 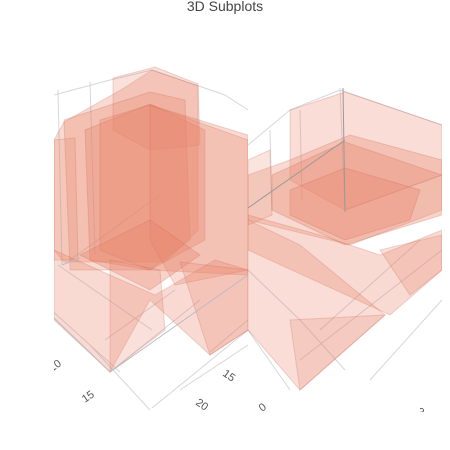 What do you see at coordinates (88, 397) in the screenshot?
I see `left-tick-x-15: 15` at bounding box center [88, 397].